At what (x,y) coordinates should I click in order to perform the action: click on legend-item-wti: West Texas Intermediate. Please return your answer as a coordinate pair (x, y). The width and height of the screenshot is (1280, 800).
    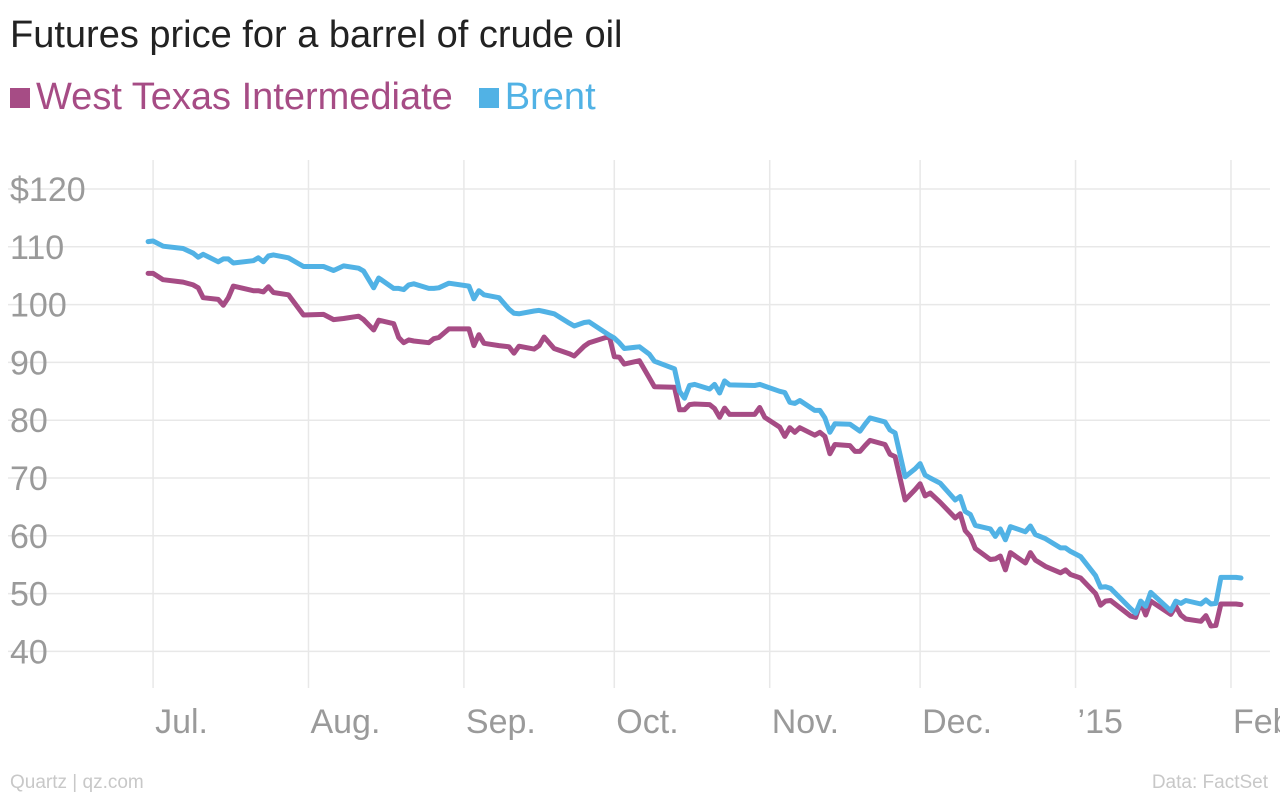
    Looking at the image, I should click on (231, 97).